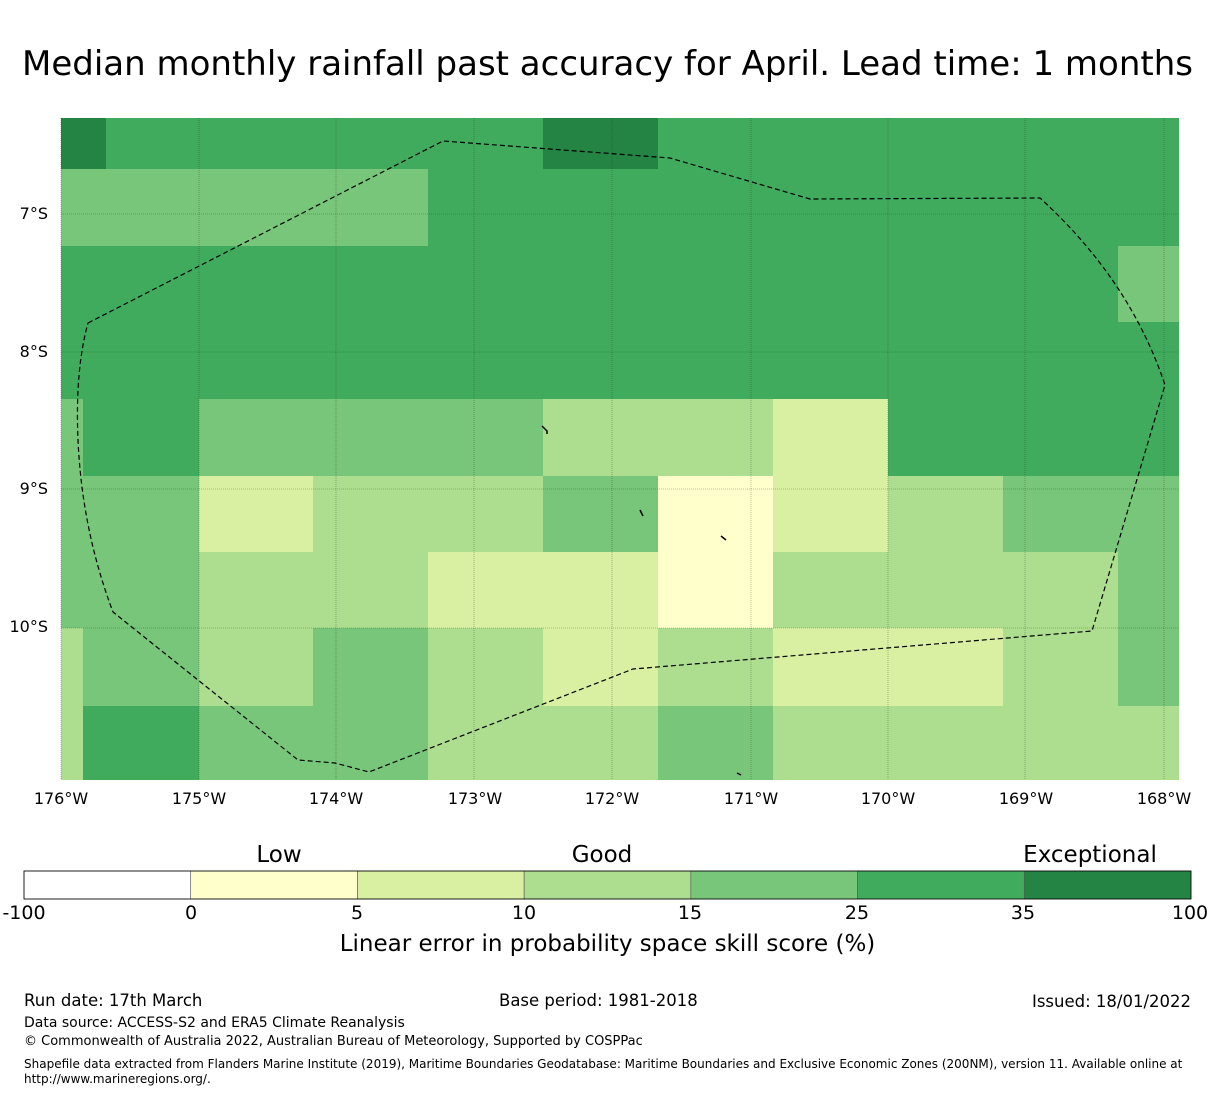  What do you see at coordinates (524, 913) in the screenshot?
I see `colorbar-tick: 10` at bounding box center [524, 913].